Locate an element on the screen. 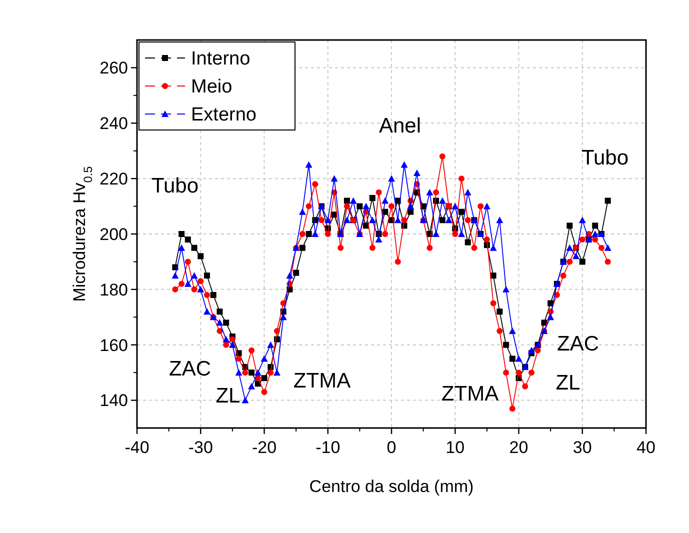 Image resolution: width=689 pixels, height=533 pixels. y-tick-label: 240 is located at coordinates (114, 124).